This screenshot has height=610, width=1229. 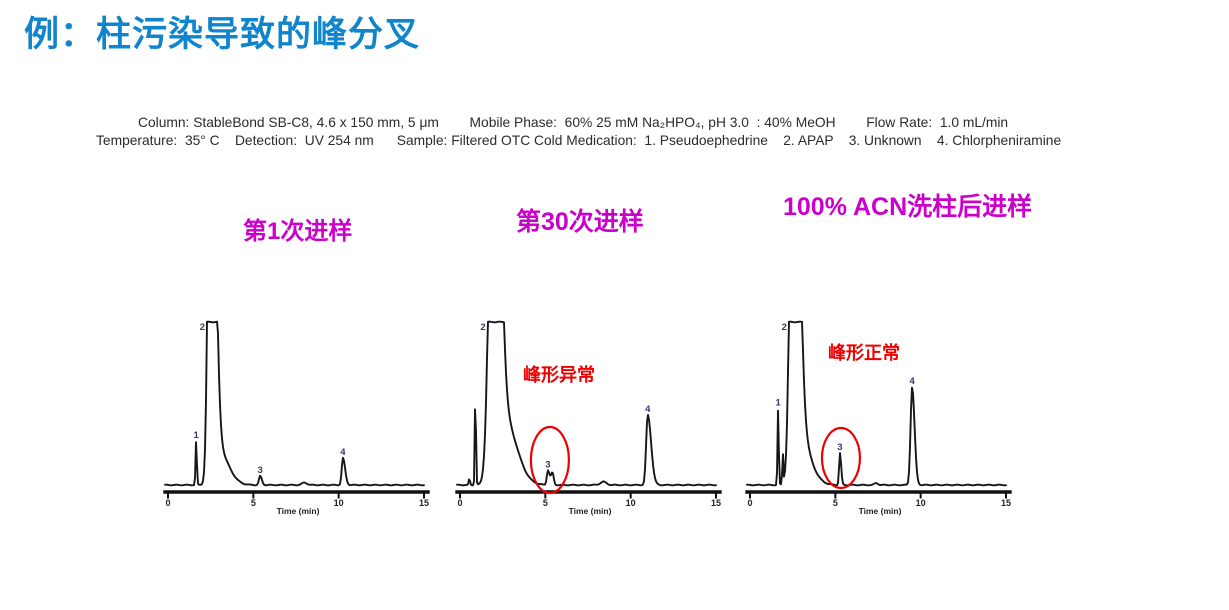 What do you see at coordinates (298, 231) in the screenshot?
I see `injection-label-1: 第1次进样` at bounding box center [298, 231].